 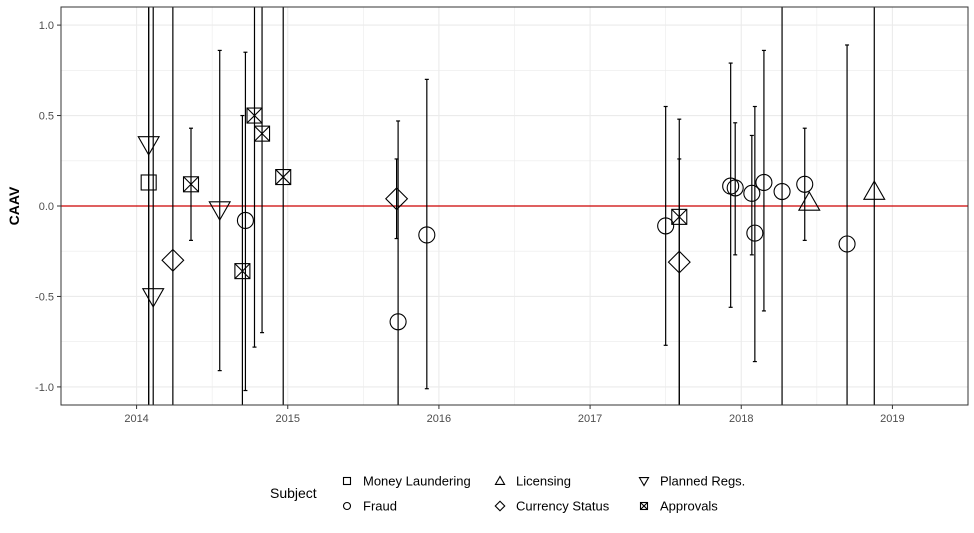 I want to click on point-money-laundering, so click(x=148, y=182).